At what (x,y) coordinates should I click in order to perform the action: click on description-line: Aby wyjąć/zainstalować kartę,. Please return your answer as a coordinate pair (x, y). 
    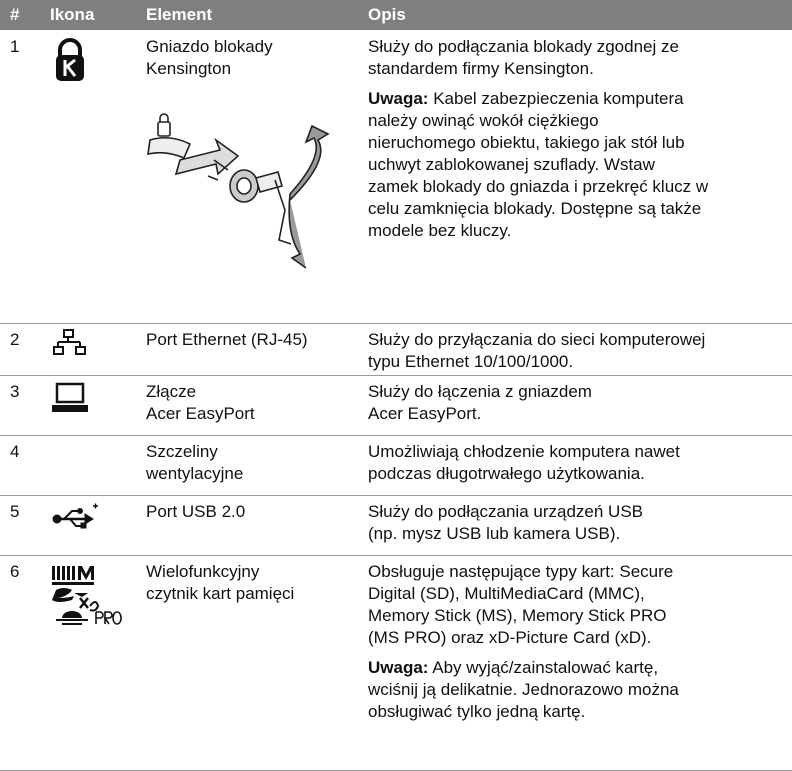
    Looking at the image, I should click on (543, 667).